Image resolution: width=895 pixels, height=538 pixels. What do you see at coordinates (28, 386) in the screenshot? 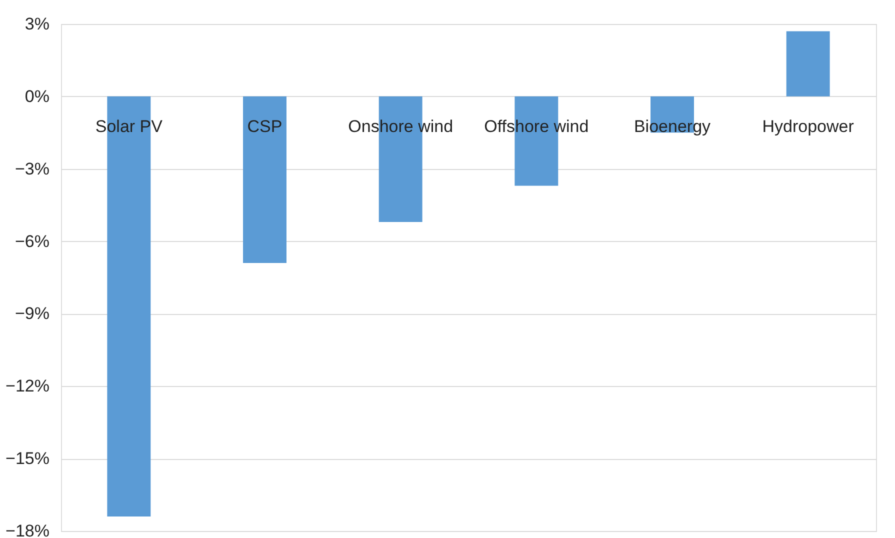
I see `y-tick-label: −12%` at bounding box center [28, 386].